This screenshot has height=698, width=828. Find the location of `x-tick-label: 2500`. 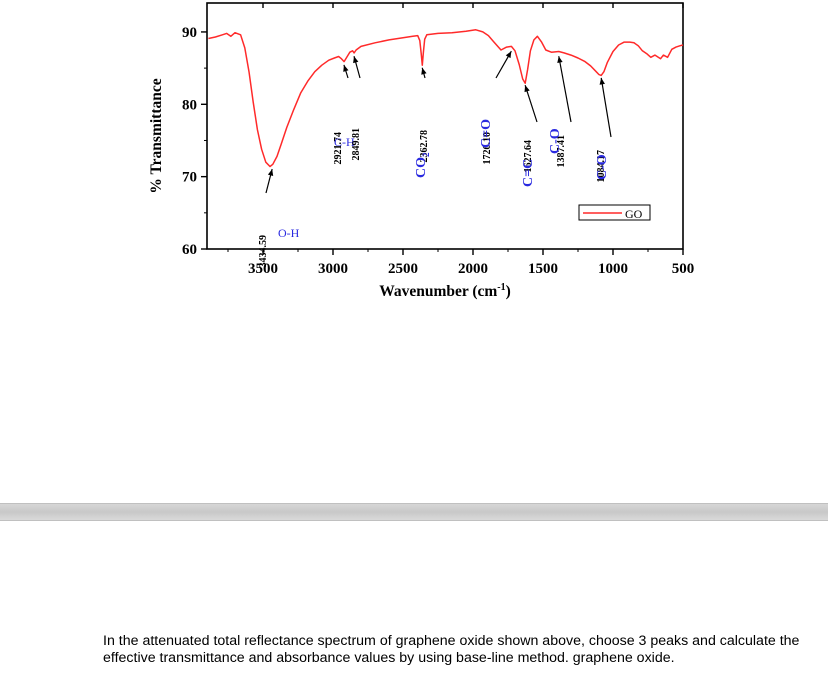

x-tick-label: 2500 is located at coordinates (403, 269).